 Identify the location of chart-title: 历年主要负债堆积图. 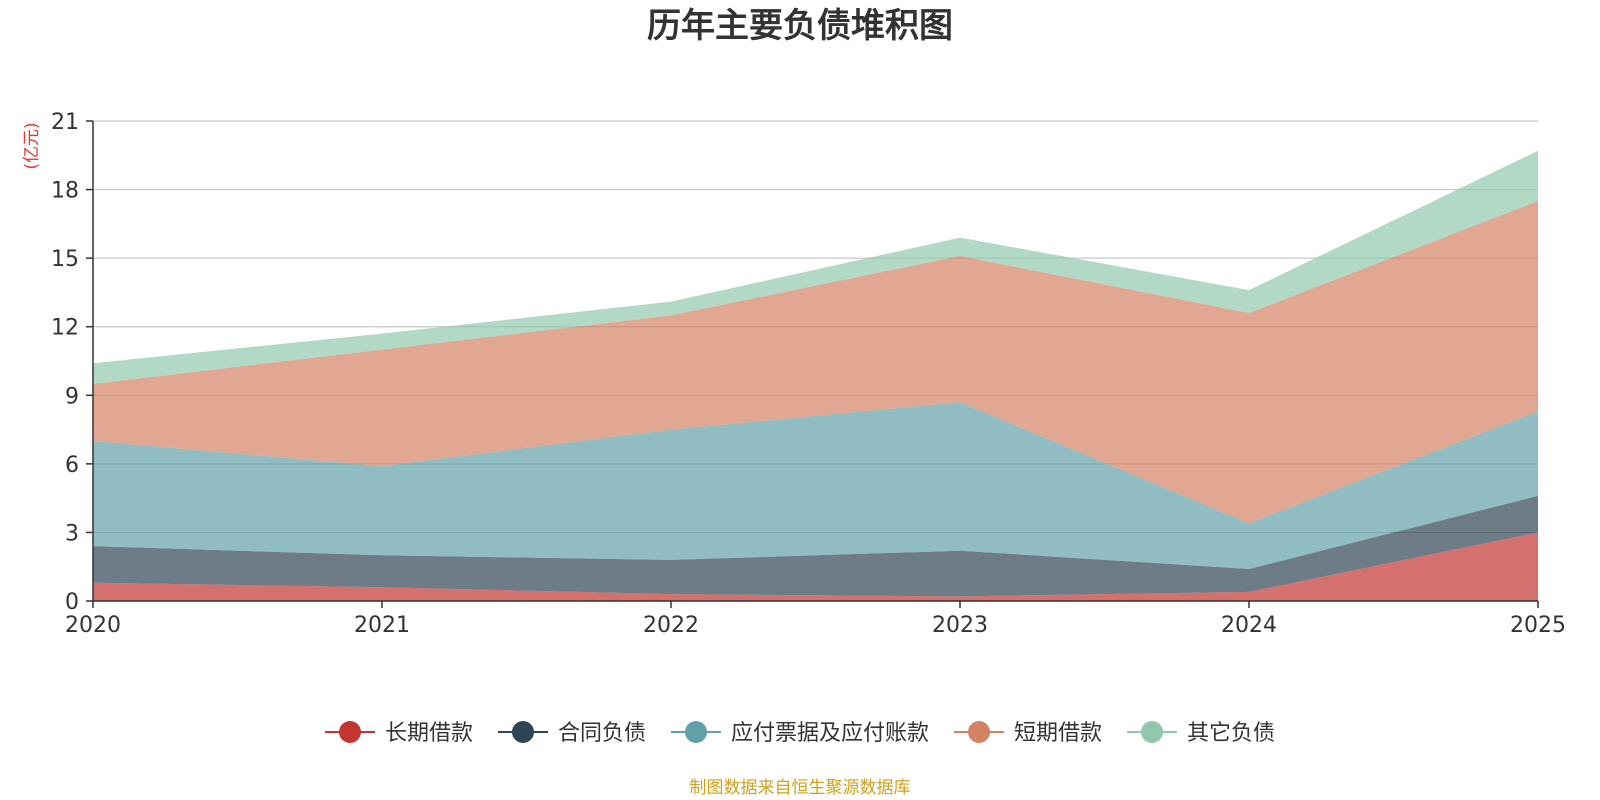
(800, 26).